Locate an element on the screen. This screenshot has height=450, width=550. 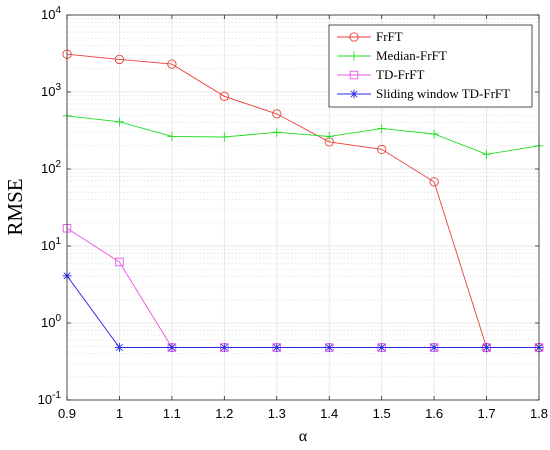
x-tick-label: 1.7 is located at coordinates (487, 413).